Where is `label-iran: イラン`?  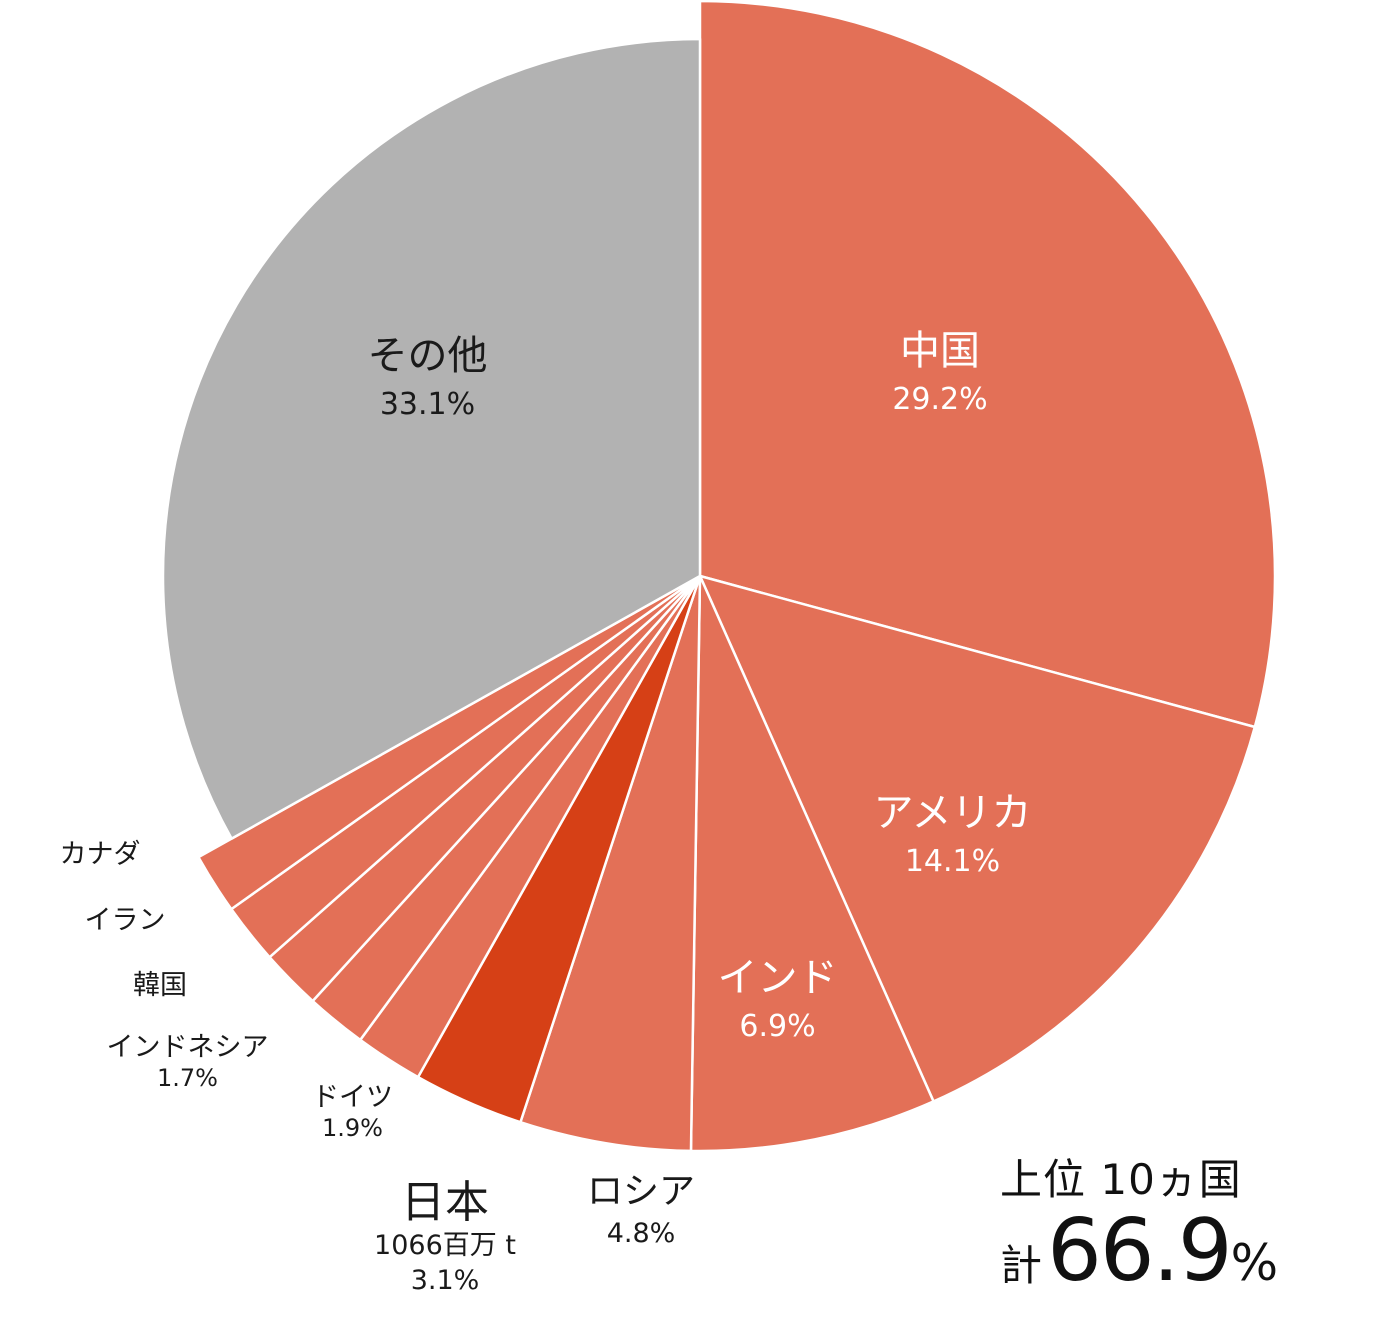 label-iran: イラン is located at coordinates (125, 917).